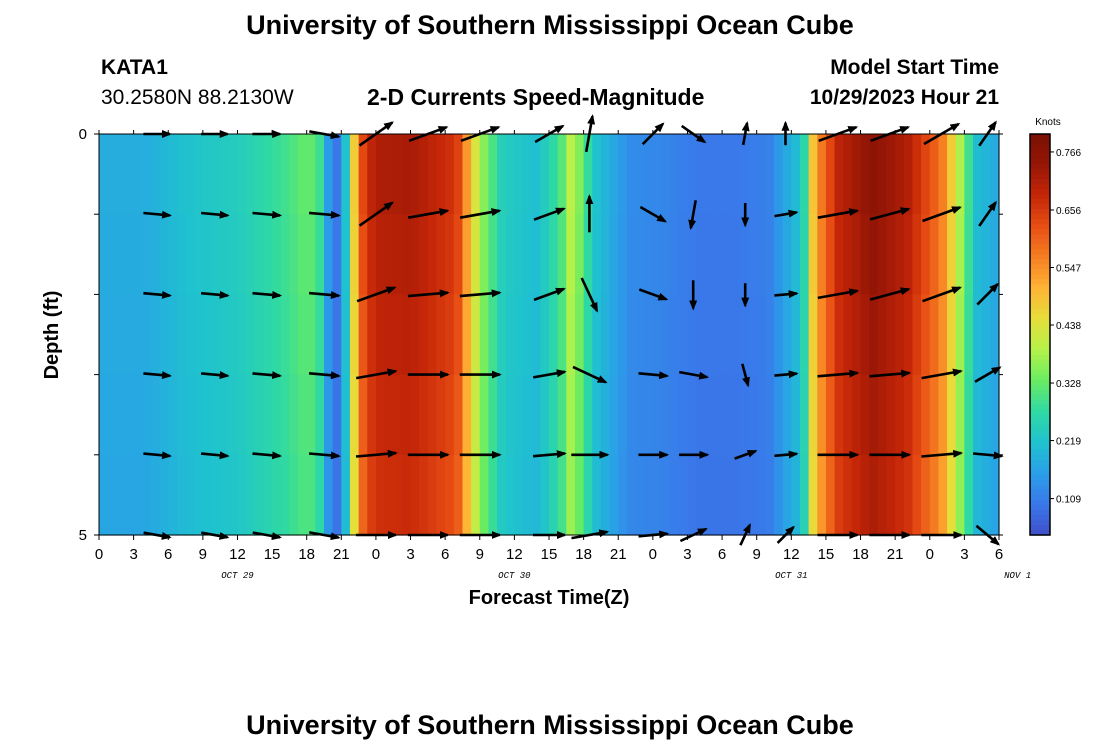 This screenshot has height=750, width=1100. Describe the element at coordinates (1055, 326) in the screenshot. I see `colorbar: Knots 0.766 0.656 0.547 0.438 0.328 0.219 0.109` at that location.